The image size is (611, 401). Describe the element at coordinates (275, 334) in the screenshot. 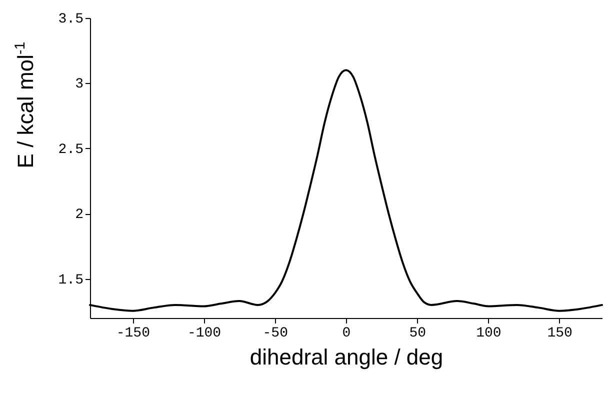

I see `x-tick-label: -50` at that location.